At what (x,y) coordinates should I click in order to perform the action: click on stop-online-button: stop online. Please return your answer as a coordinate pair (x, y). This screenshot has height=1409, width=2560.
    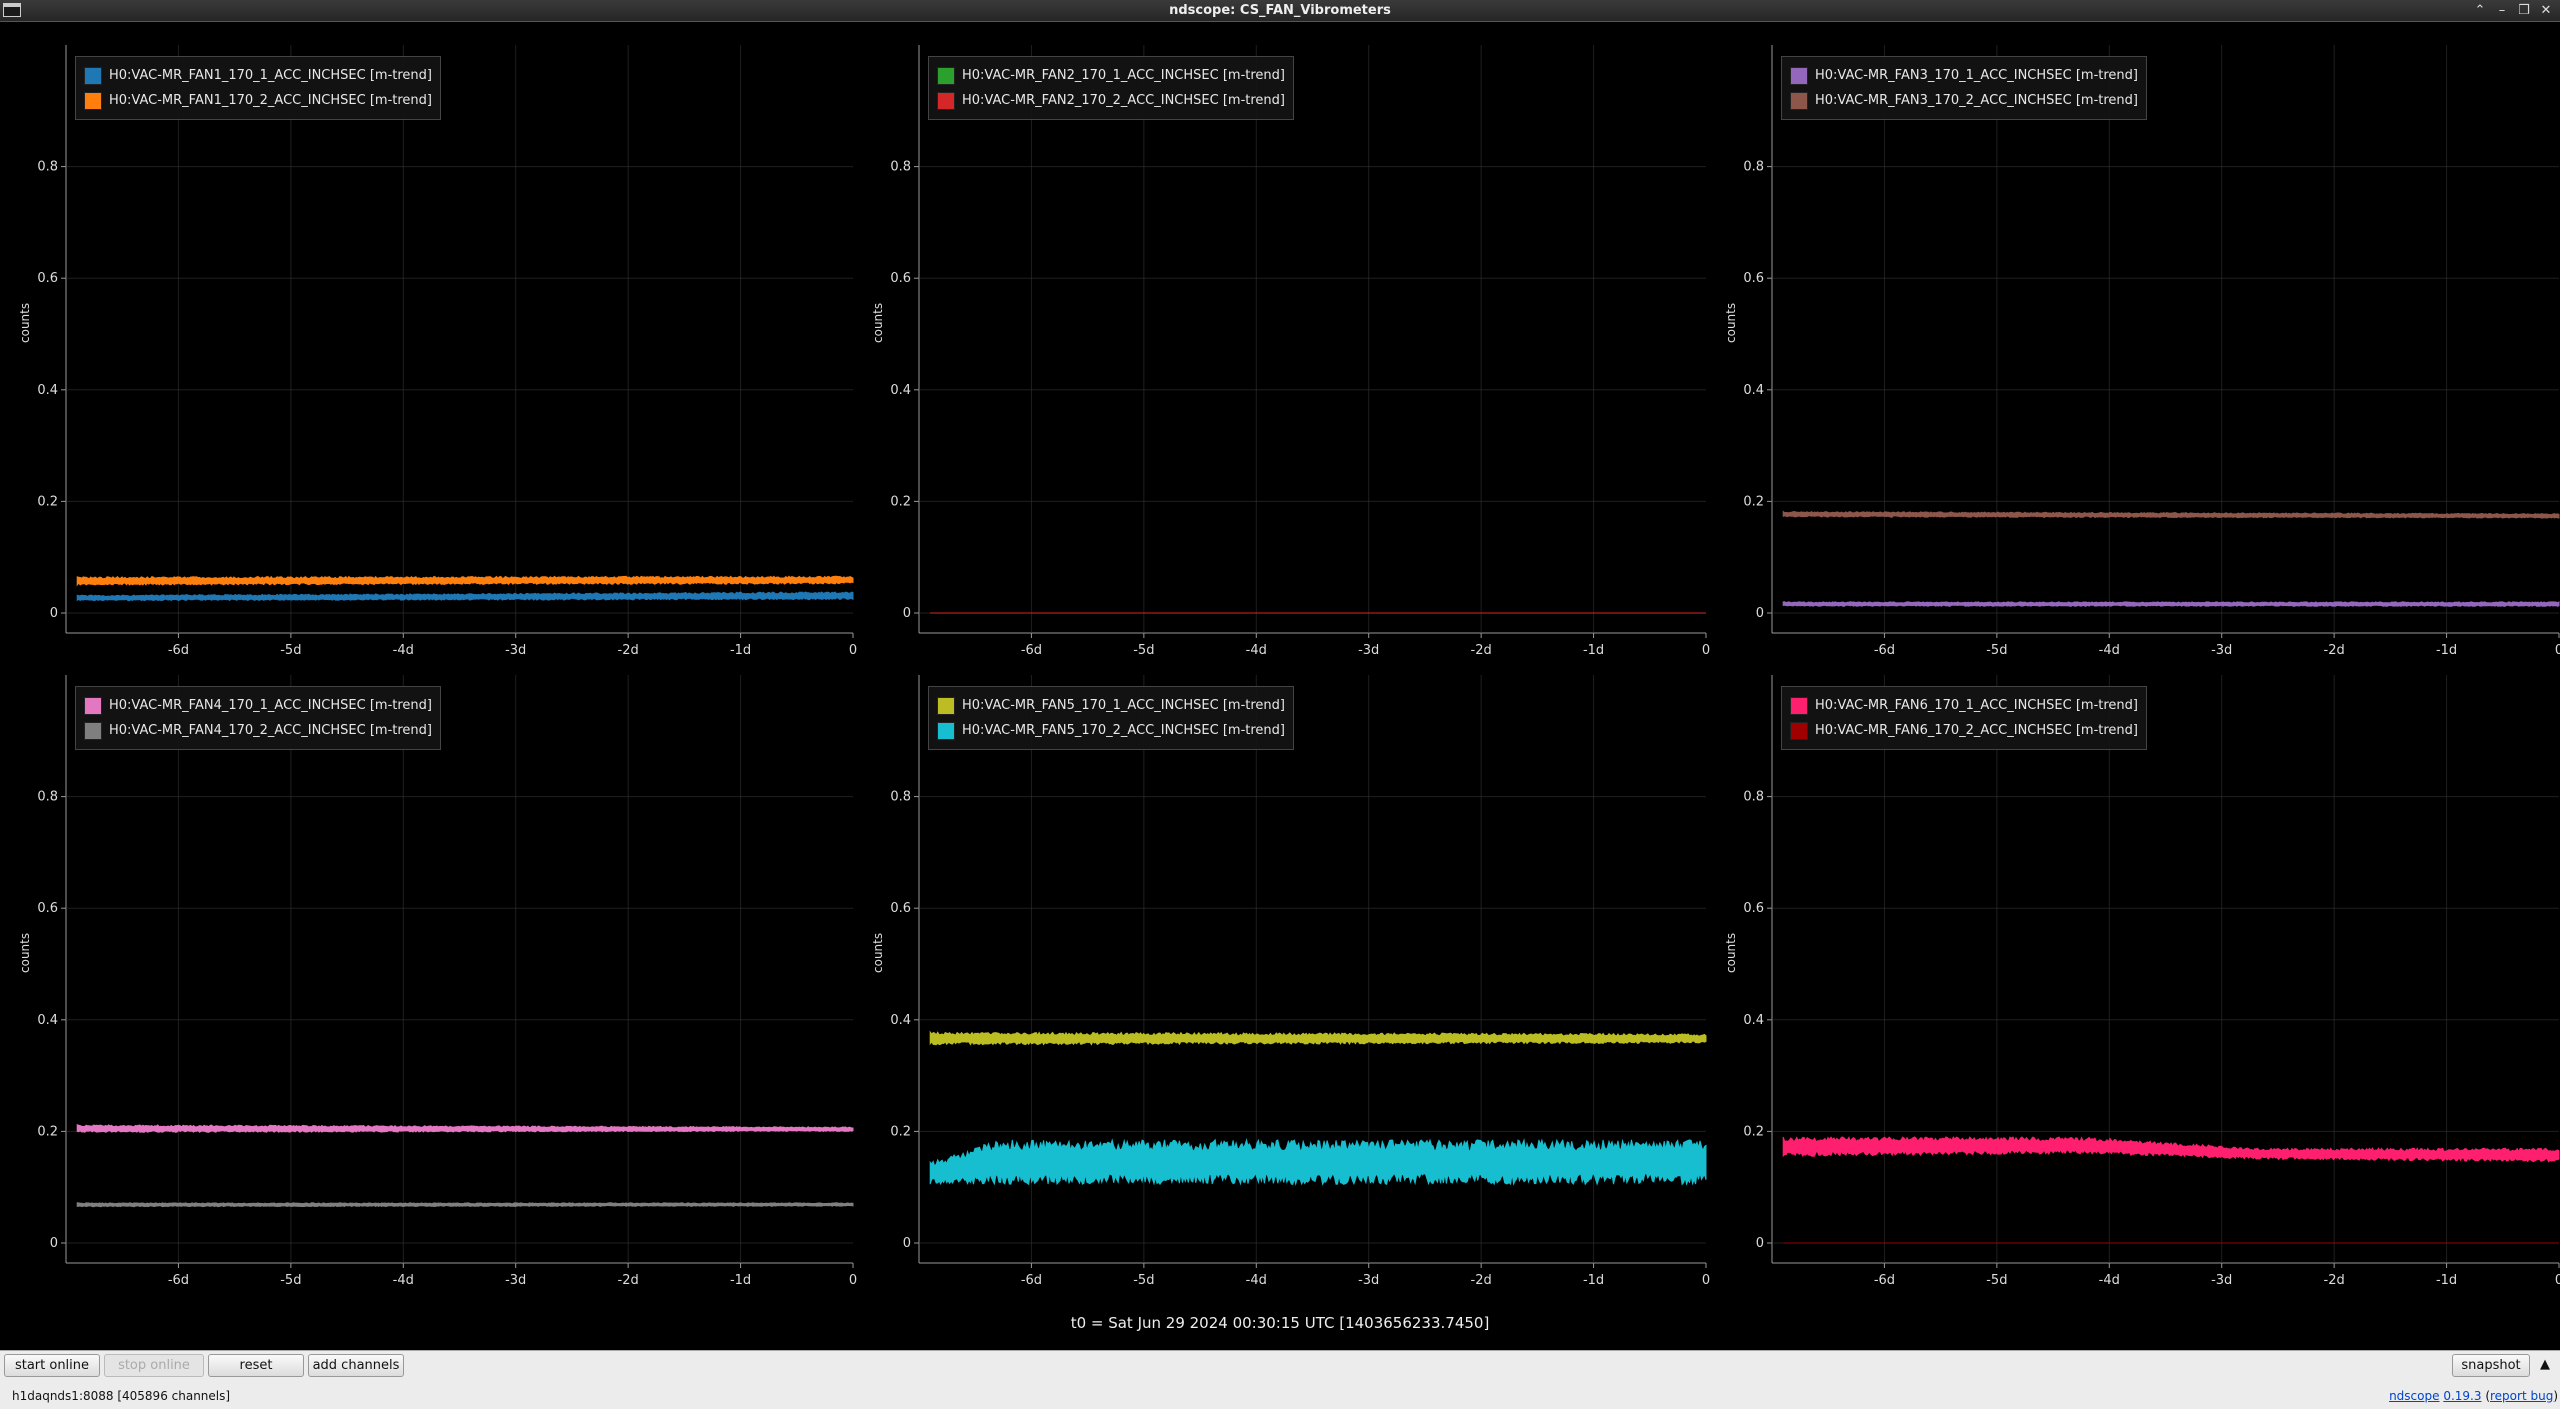
    Looking at the image, I should click on (154, 1365).